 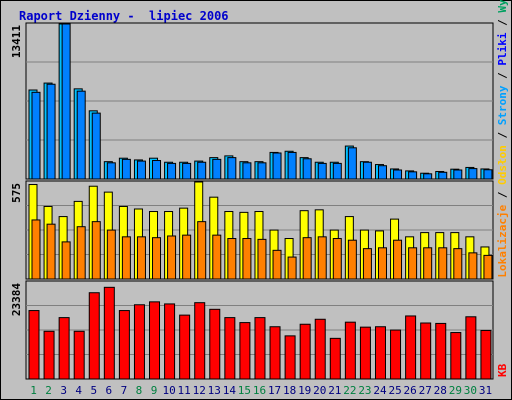 What do you see at coordinates (410, 390) in the screenshot?
I see `x-tick-label: 26` at bounding box center [410, 390].